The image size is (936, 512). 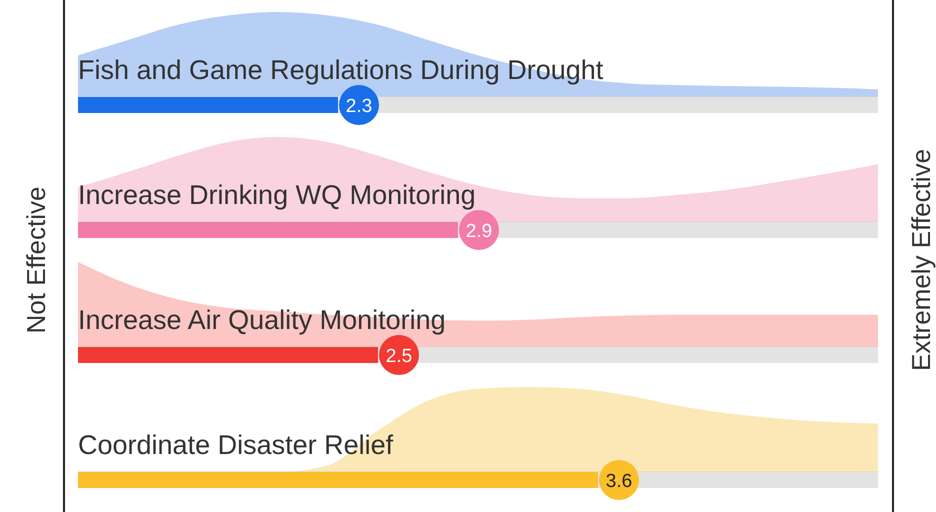 I want to click on y-tick-label: Fish and Game Regulations During Drought, so click(x=341, y=70).